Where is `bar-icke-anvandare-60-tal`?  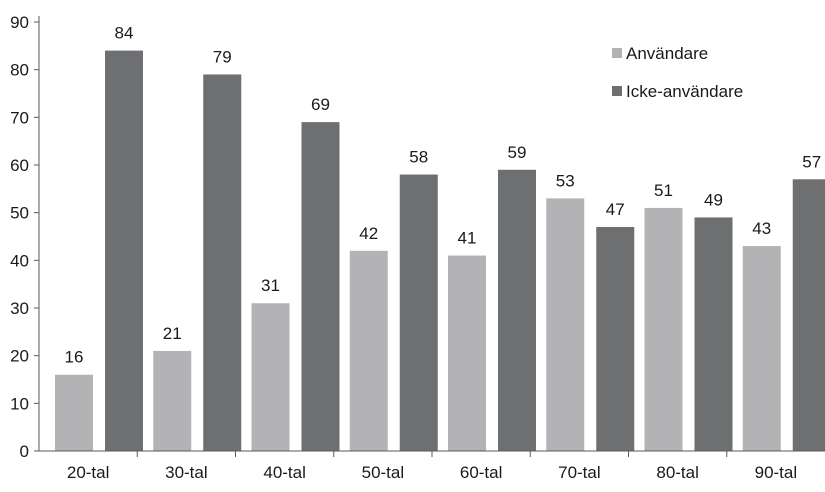 bar-icke-anvandare-60-tal is located at coordinates (517, 310).